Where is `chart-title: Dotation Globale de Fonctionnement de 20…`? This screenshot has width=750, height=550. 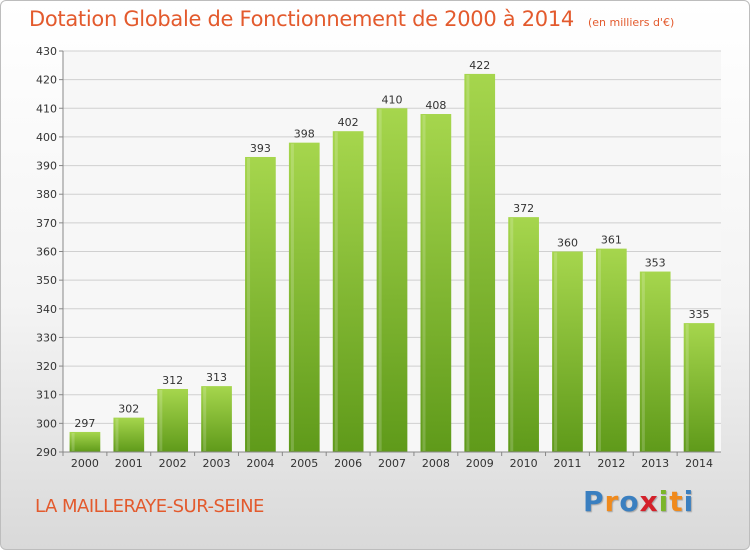 chart-title: Dotation Globale de Fonctionnement de 20… is located at coordinates (351, 19).